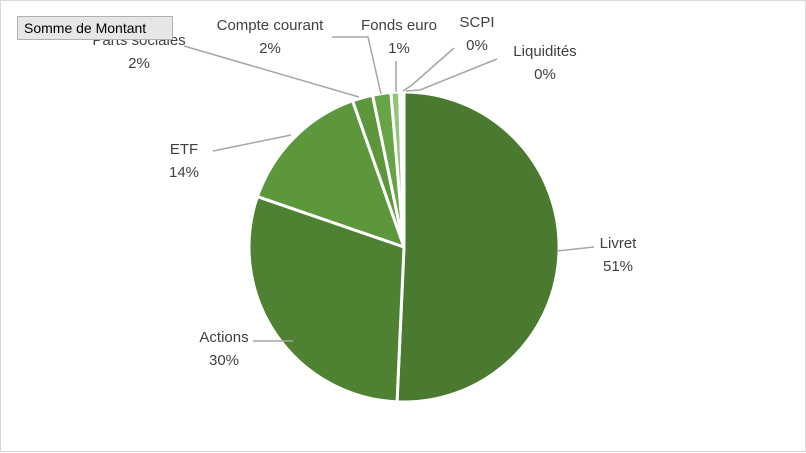 This screenshot has height=453, width=806. I want to click on leader-line-etf, so click(252, 143).